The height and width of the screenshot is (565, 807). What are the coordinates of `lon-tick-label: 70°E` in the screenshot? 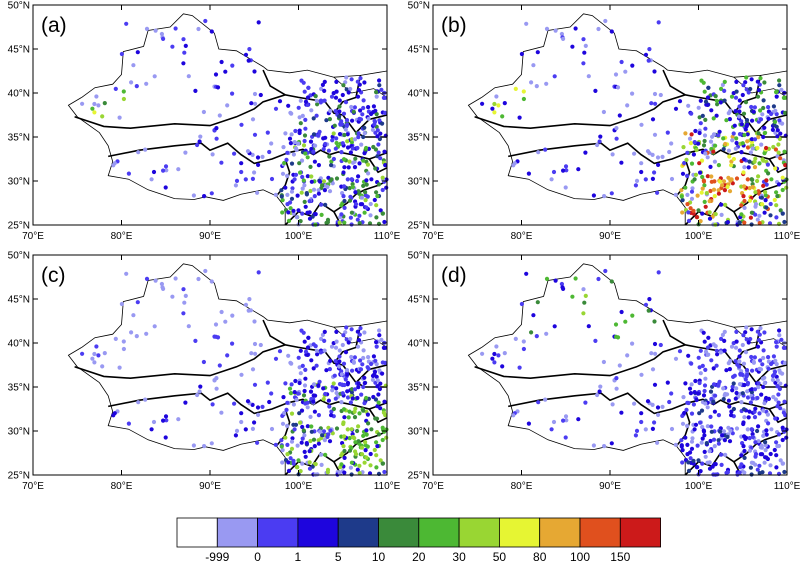 It's located at (433, 236).